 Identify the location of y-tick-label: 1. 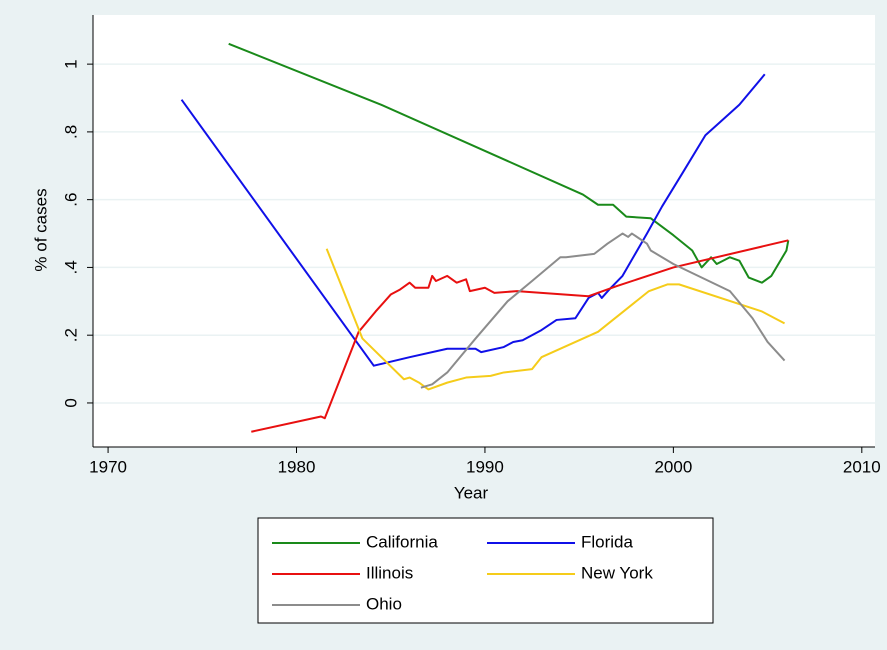
(70, 63).